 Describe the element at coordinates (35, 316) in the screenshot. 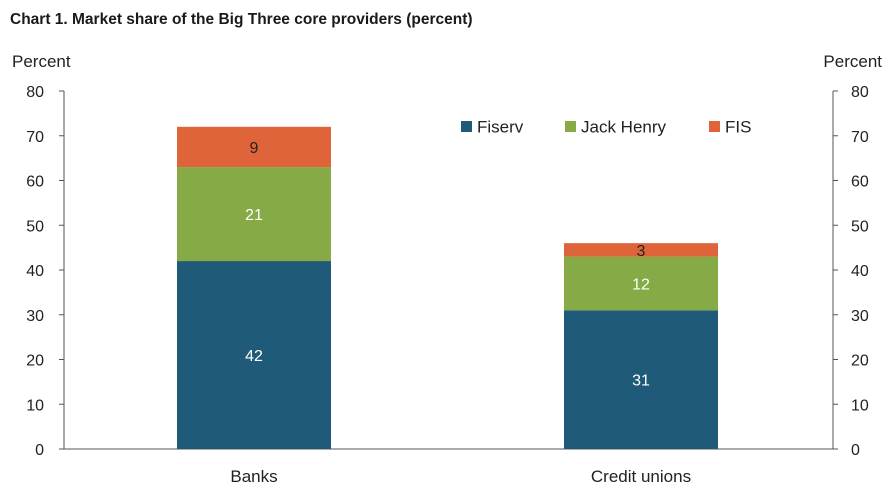

I see `left-y-tick-label: 30` at that location.